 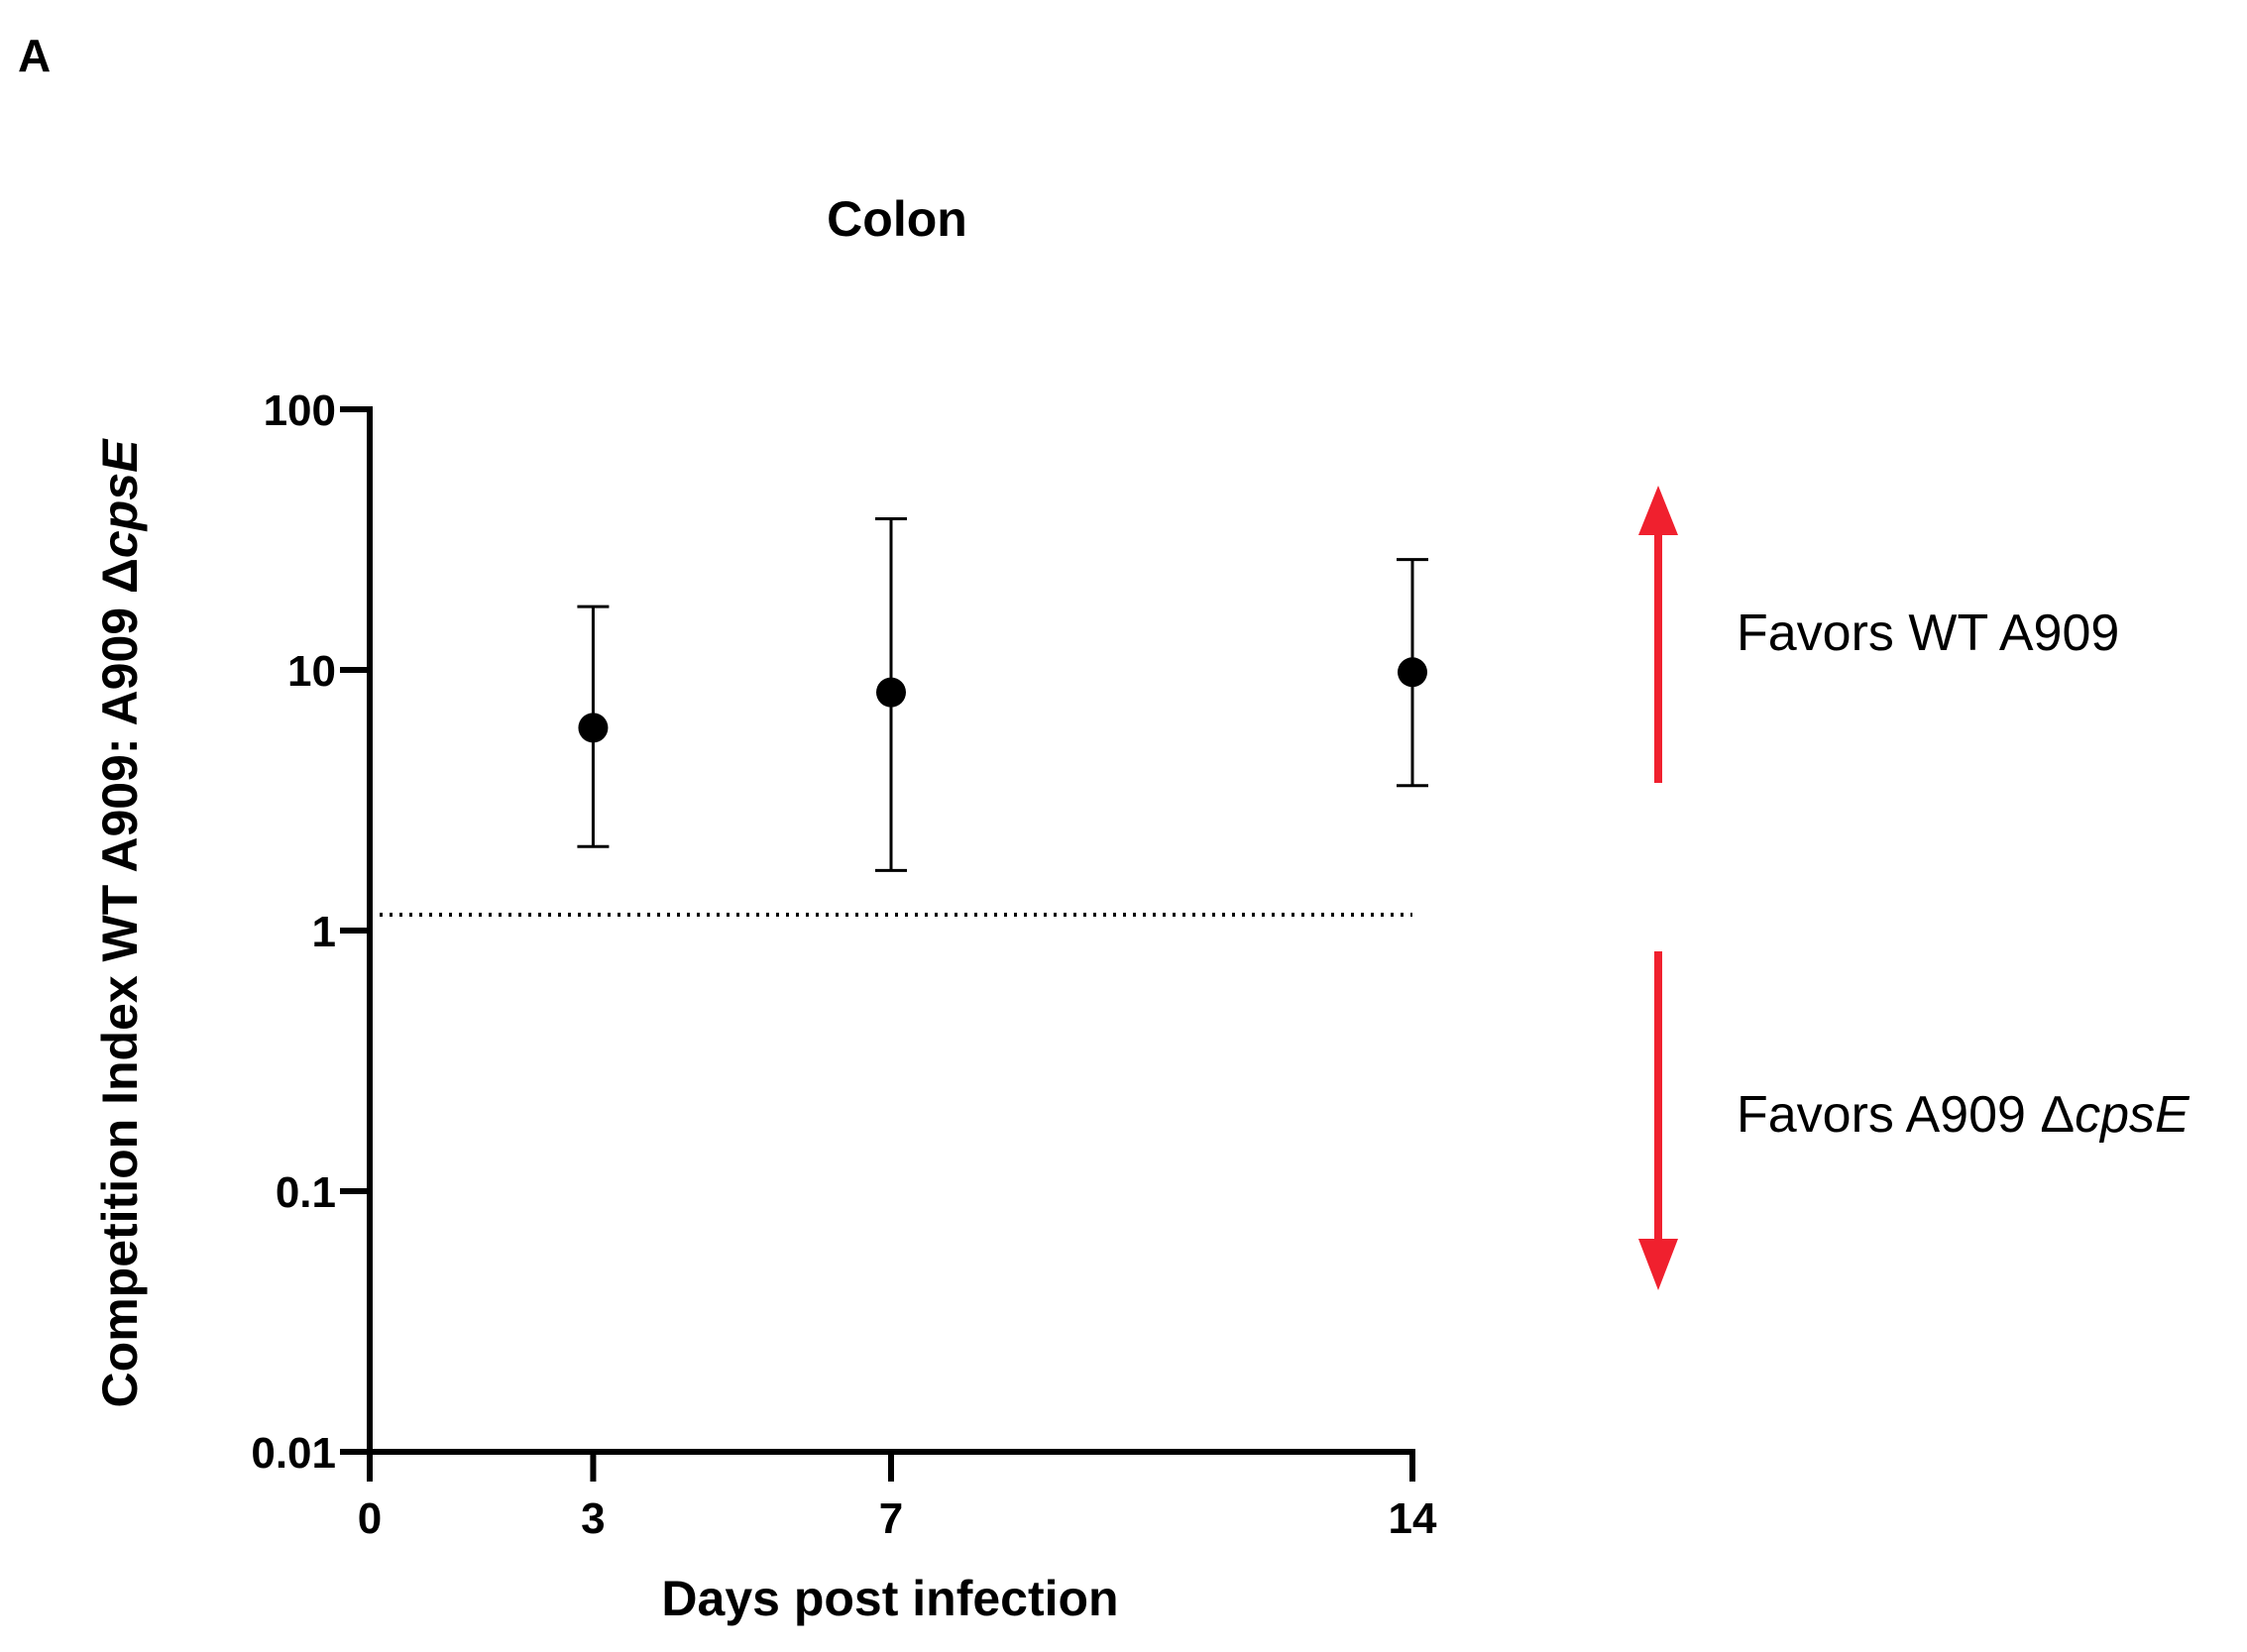 I want to click on favors-wt-label: Favors WT A909, so click(x=1928, y=634).